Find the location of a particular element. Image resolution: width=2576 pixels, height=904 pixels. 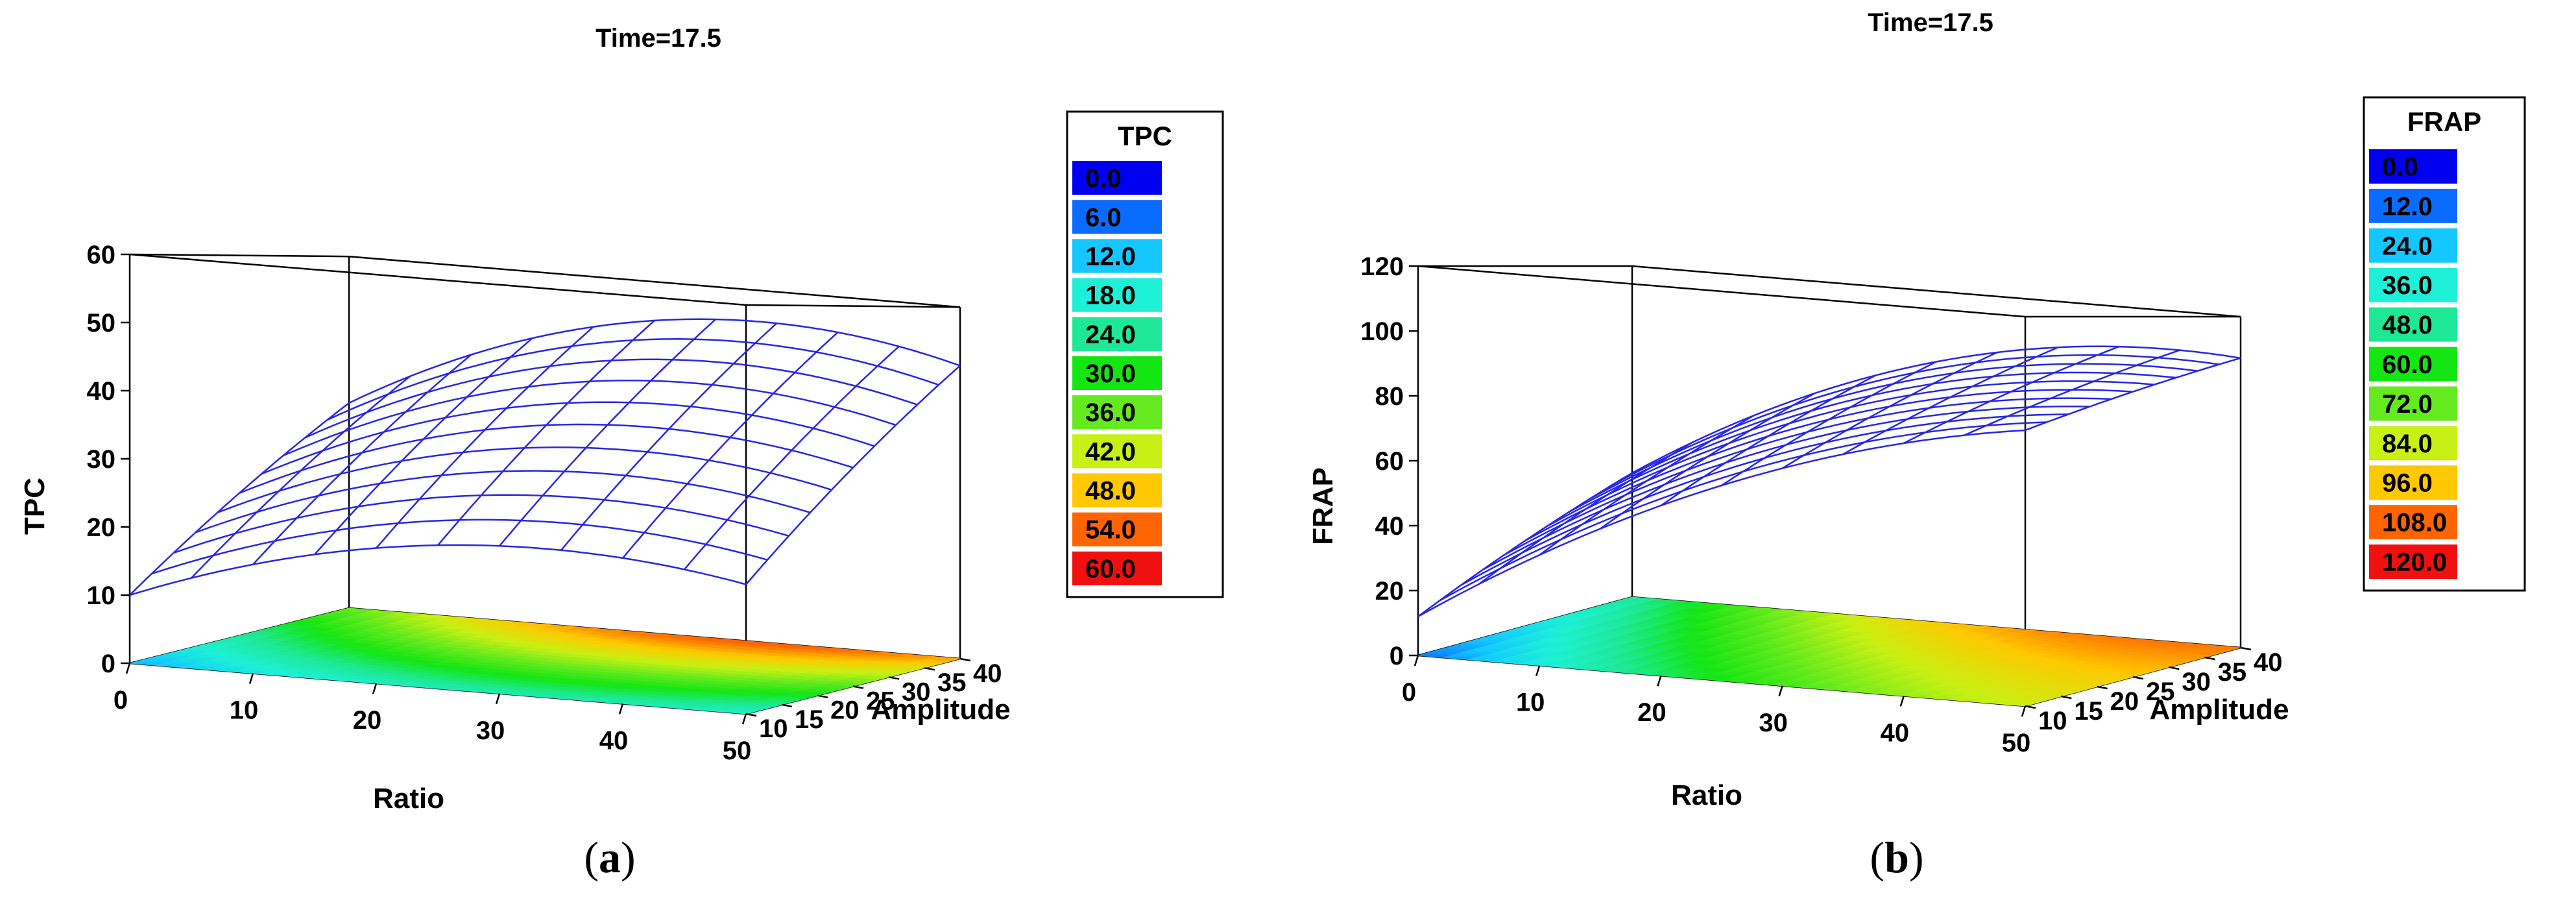

legend-title: FRAP is located at coordinates (2444, 121).